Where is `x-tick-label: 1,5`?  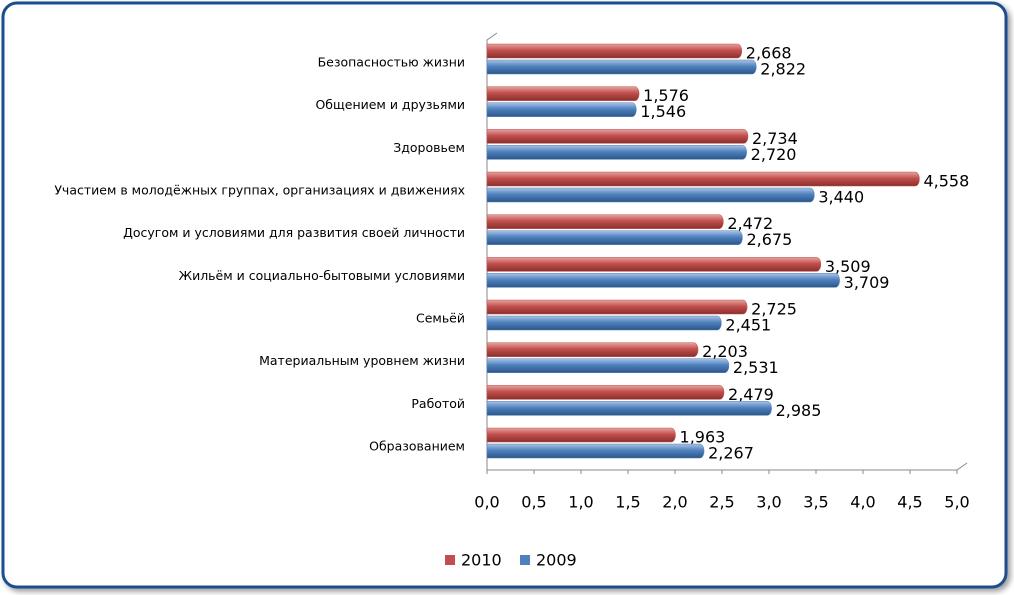 x-tick-label: 1,5 is located at coordinates (627, 502).